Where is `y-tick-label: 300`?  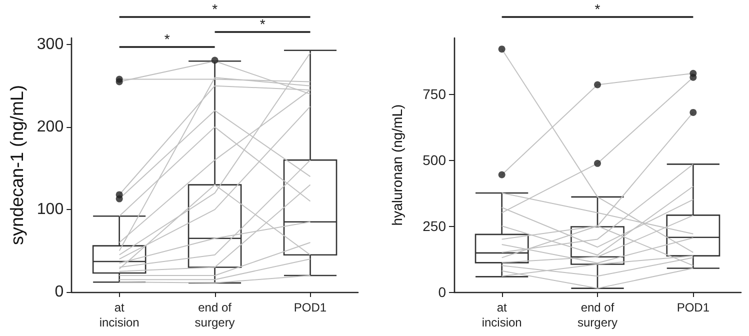 y-tick-label: 300 is located at coordinates (50, 45).